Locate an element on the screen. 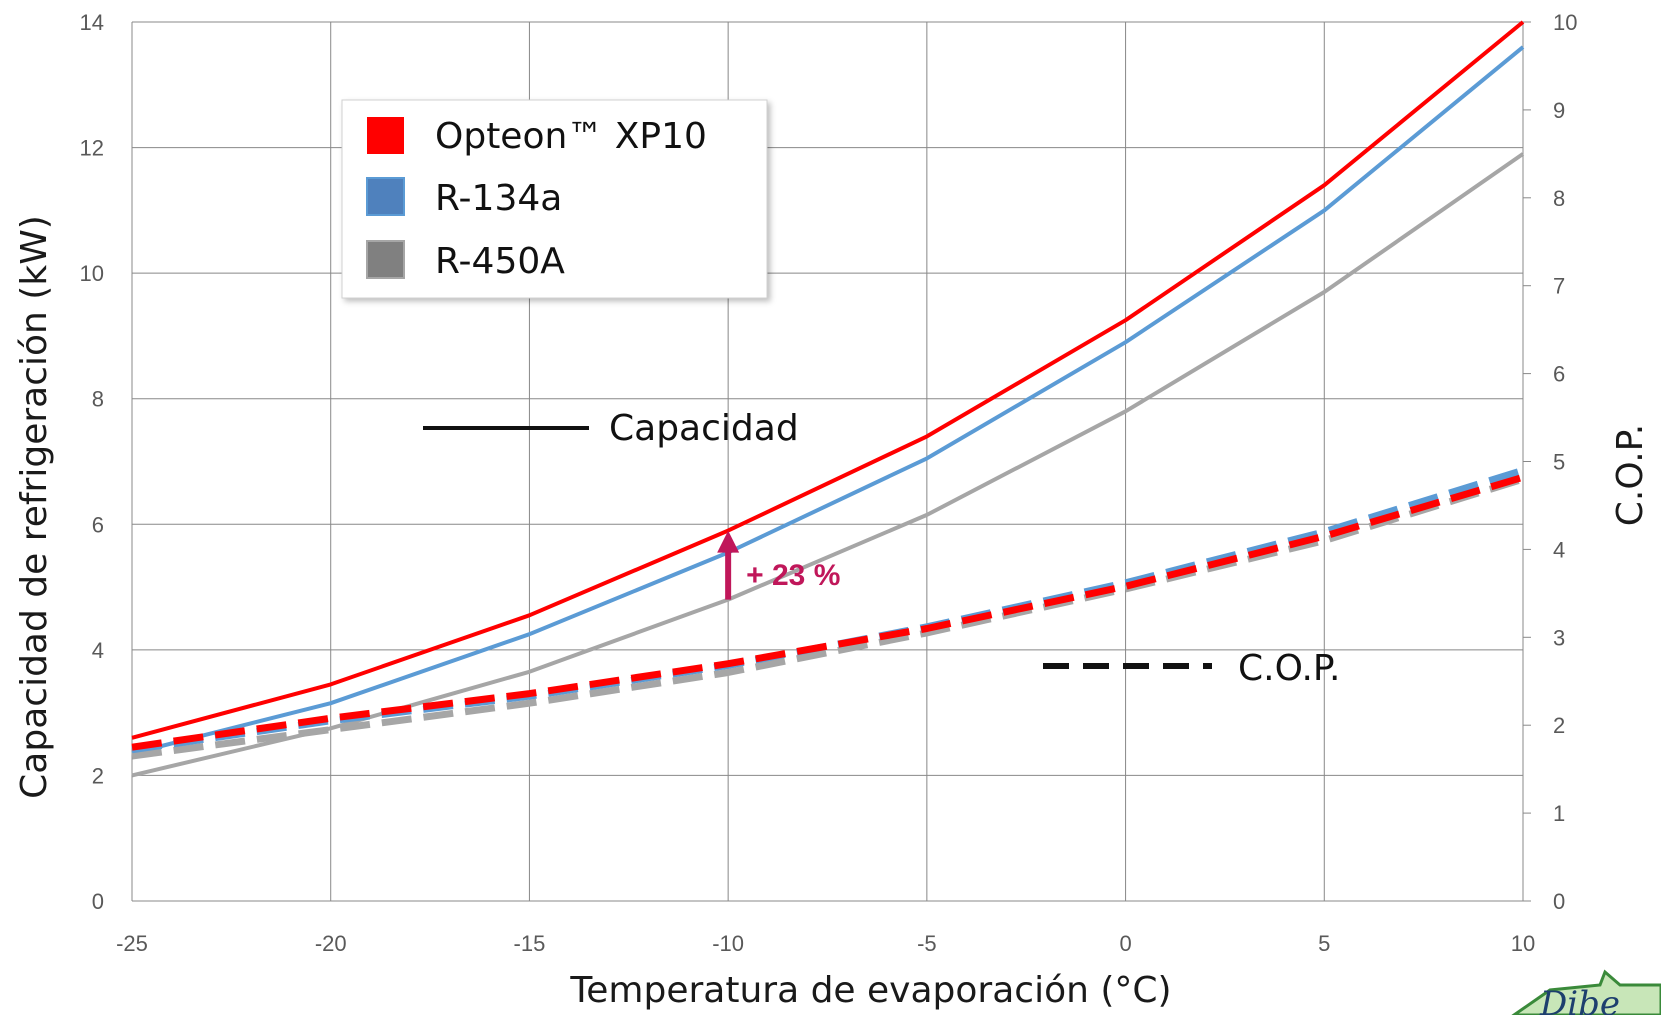 This screenshot has height=1015, width=1661. legend-label-r450a: R-450A is located at coordinates (500, 261).